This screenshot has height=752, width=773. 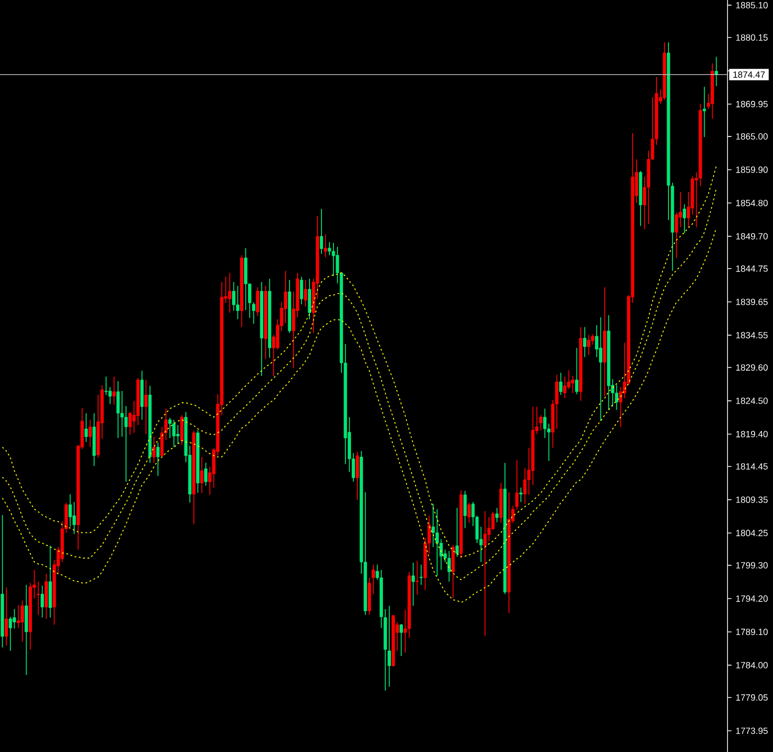 What do you see at coordinates (749, 74) in the screenshot?
I see `ref-line-label: 1874.47` at bounding box center [749, 74].